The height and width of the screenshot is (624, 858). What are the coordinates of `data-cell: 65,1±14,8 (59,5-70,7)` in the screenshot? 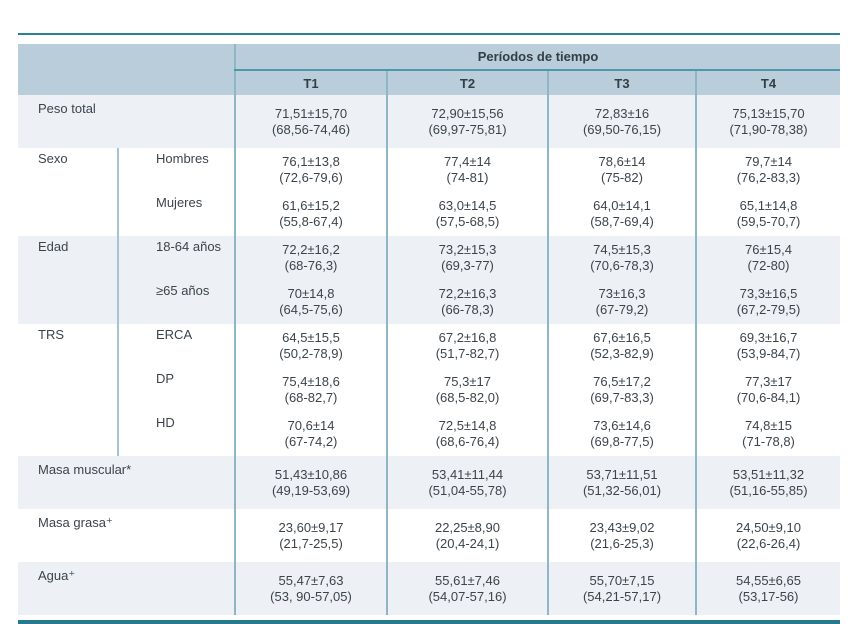 It's located at (767, 214).